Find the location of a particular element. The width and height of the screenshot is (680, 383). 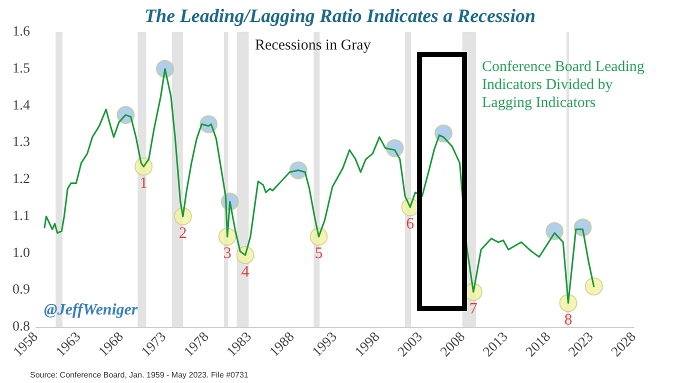

y-tick-label: 1.5 is located at coordinates (21, 68).